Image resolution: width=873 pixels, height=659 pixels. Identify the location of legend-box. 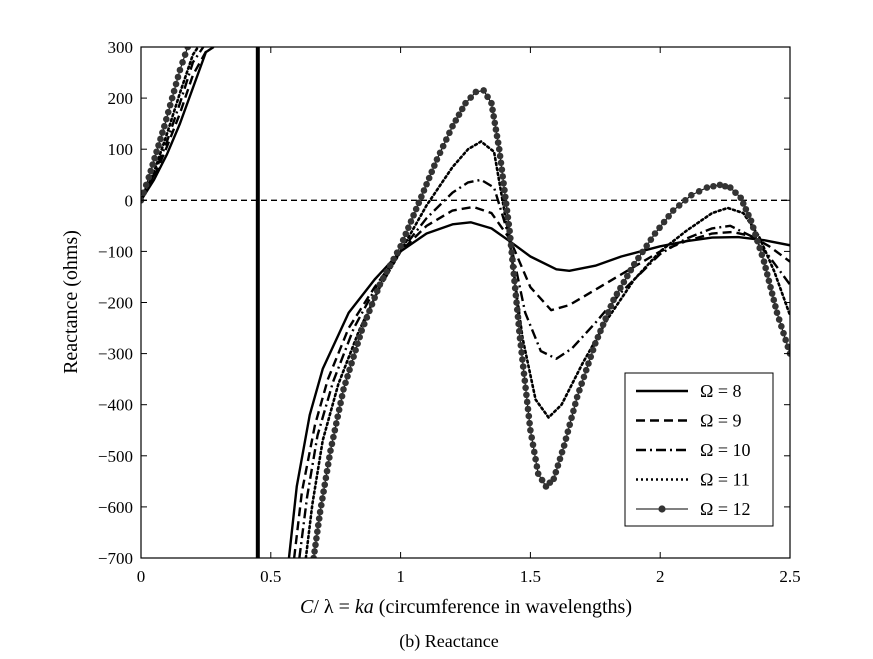
(699, 449).